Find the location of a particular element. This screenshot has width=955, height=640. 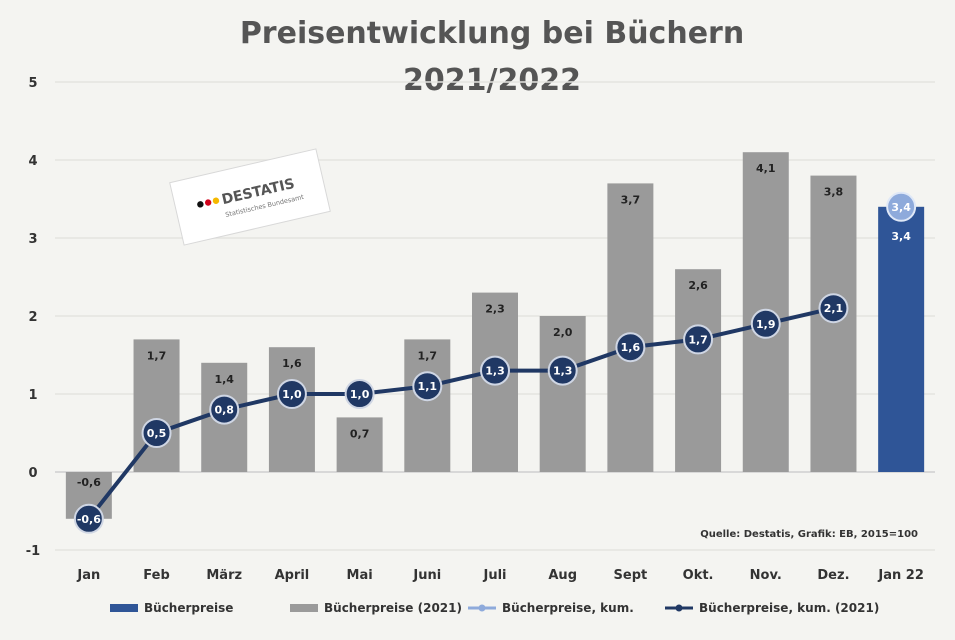

legend-label: Bücherpreise, kum. is located at coordinates (568, 608).